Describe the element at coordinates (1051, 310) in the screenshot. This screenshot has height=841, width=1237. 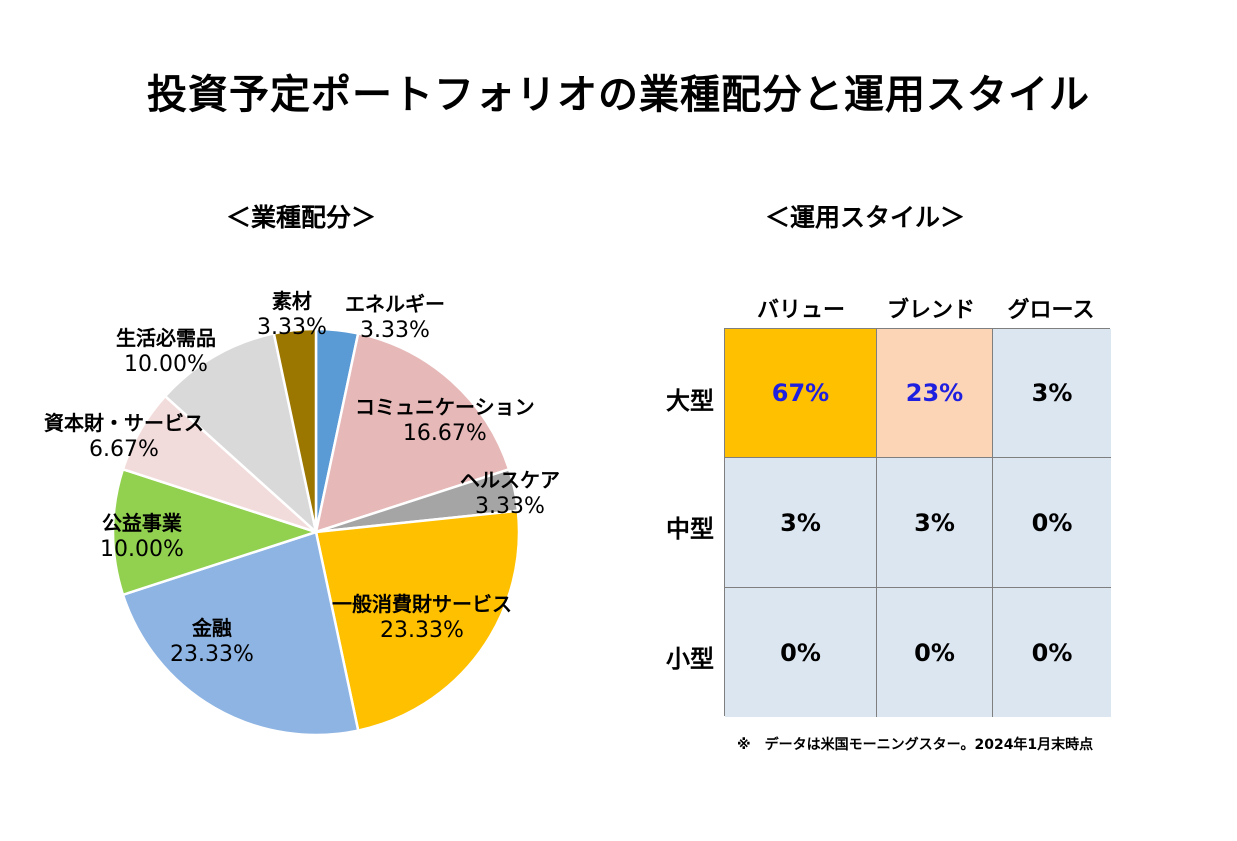
I see `column-header-growth: グロース` at that location.